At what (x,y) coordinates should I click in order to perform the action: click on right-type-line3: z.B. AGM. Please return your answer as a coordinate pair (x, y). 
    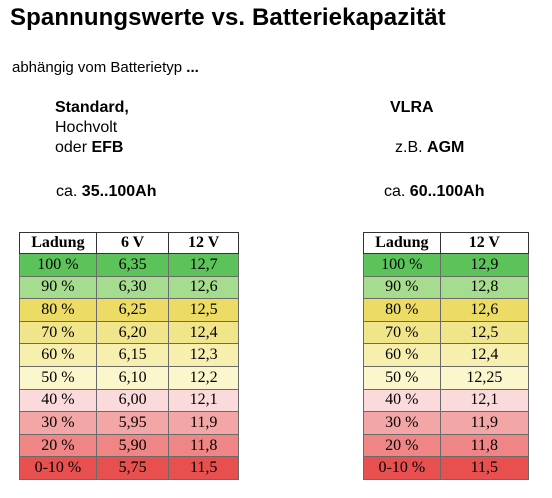
    Looking at the image, I should click on (427, 148).